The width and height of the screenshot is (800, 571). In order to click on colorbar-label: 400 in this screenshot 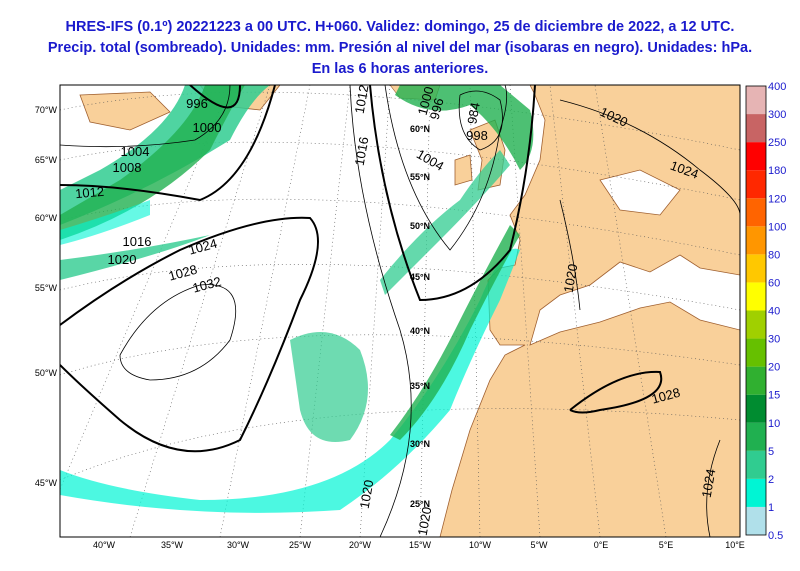, I will do `click(777, 87)`.